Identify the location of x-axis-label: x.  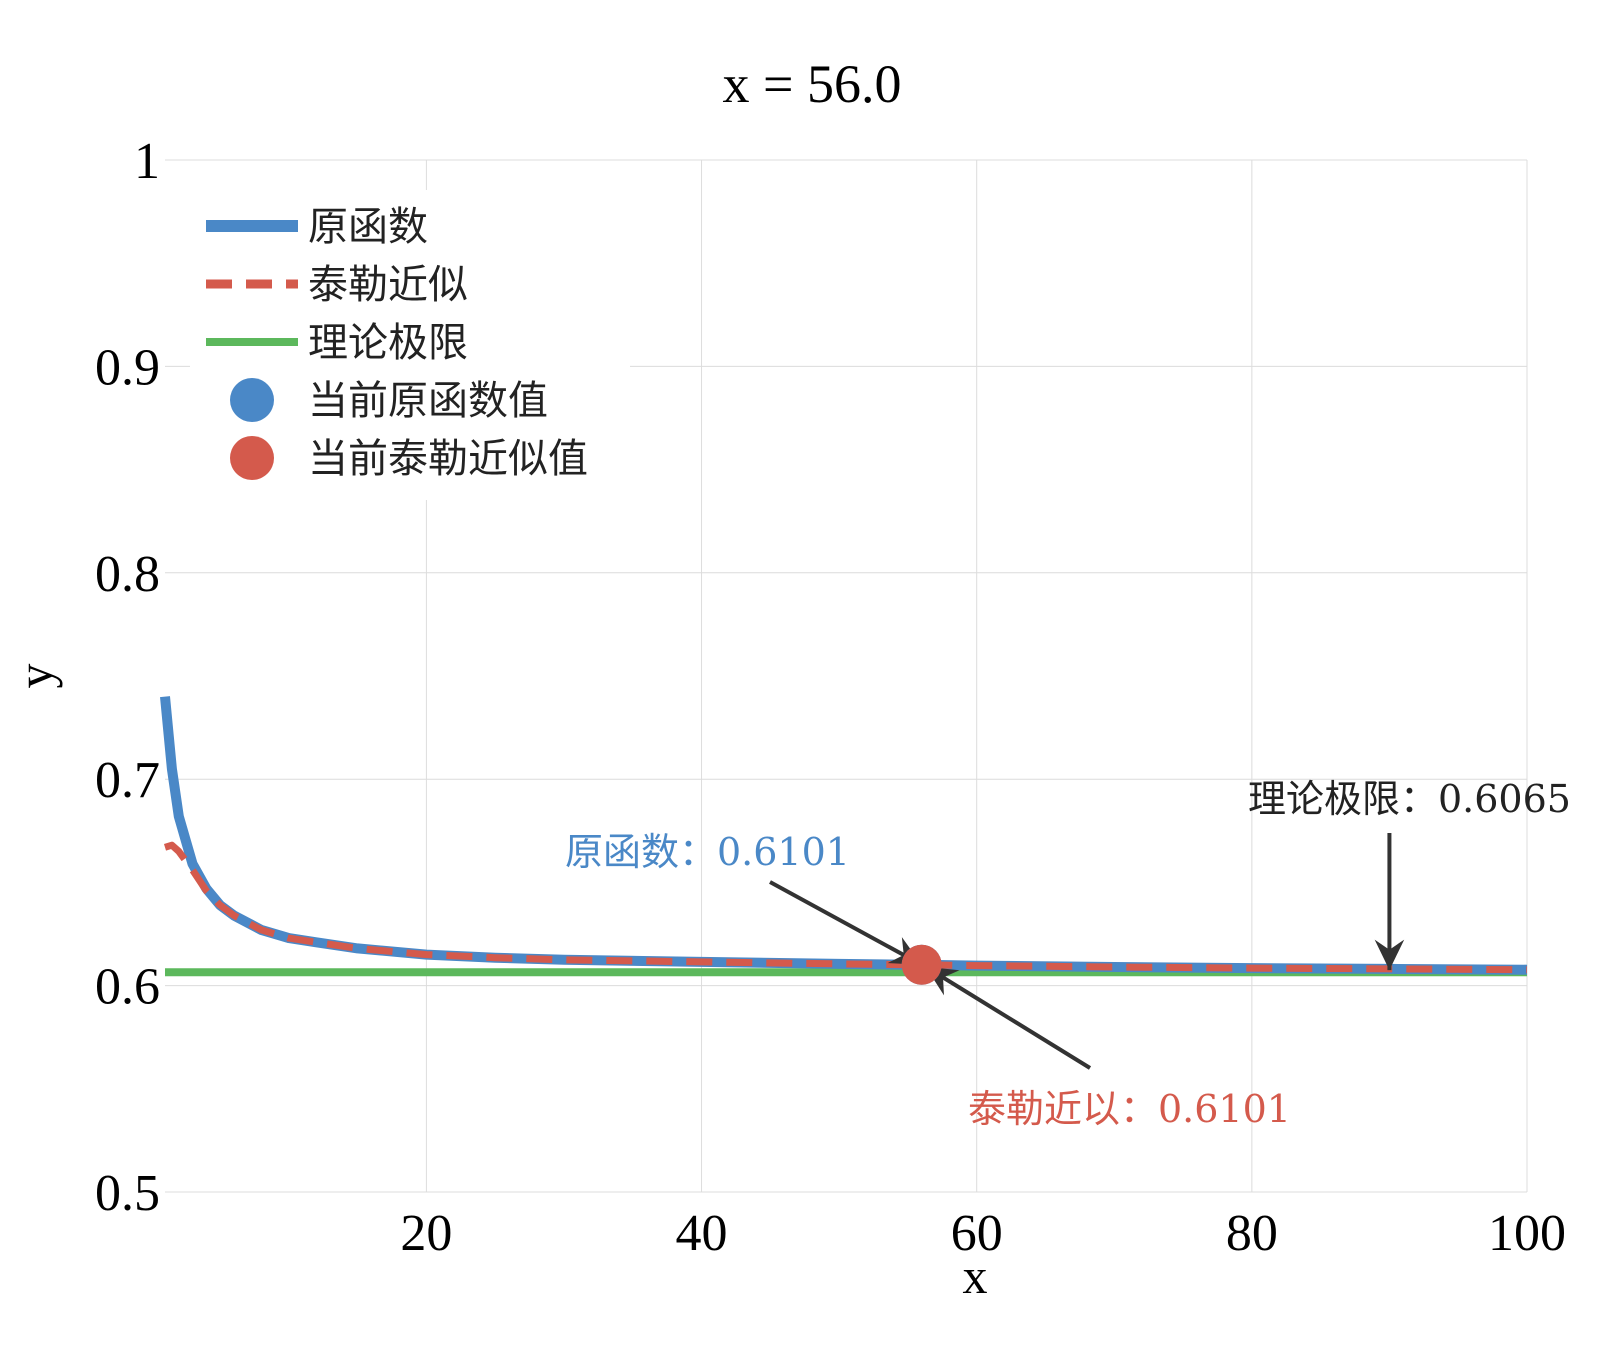
(975, 1276).